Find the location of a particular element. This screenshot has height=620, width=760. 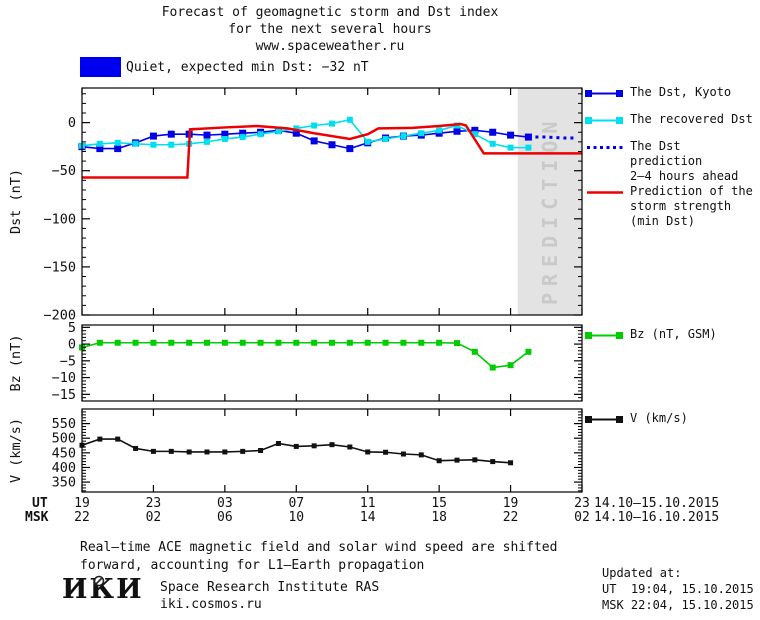

storm-level-label: Quiet, expected min Dst: −32 nT is located at coordinates (247, 67).